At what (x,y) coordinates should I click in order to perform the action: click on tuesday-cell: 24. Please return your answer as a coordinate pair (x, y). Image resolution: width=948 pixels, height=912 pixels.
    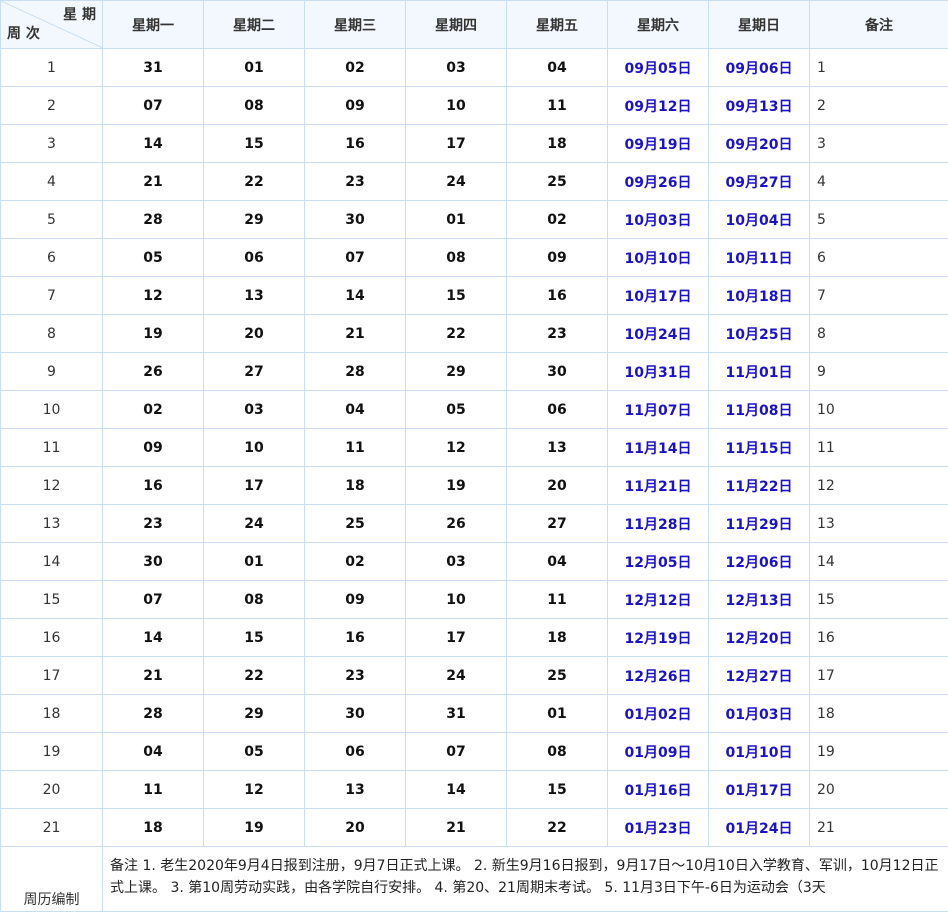
    Looking at the image, I should click on (254, 524).